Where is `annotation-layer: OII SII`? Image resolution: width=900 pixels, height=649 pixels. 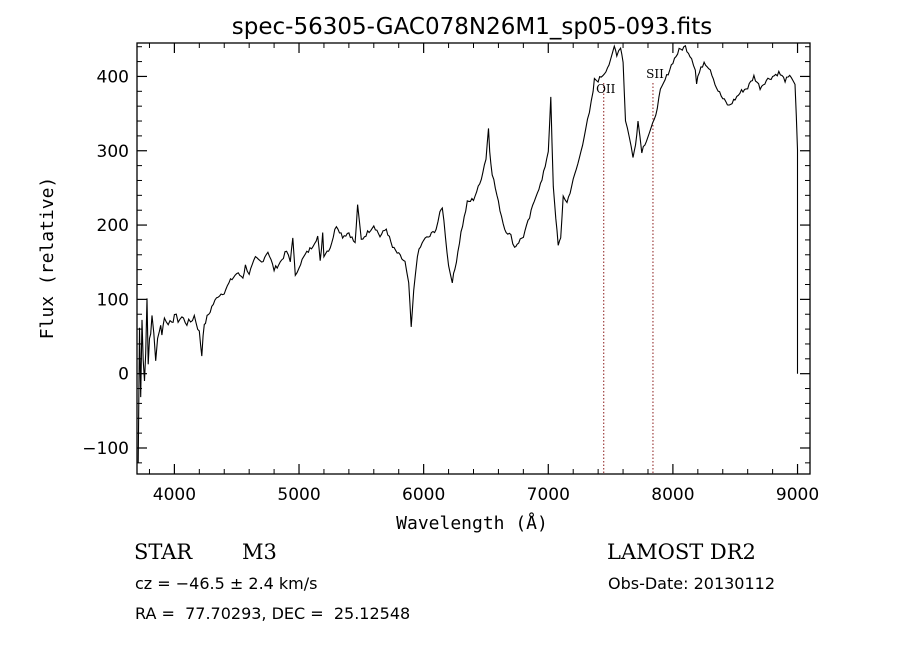
annotation-layer: OII SII is located at coordinates (630, 270).